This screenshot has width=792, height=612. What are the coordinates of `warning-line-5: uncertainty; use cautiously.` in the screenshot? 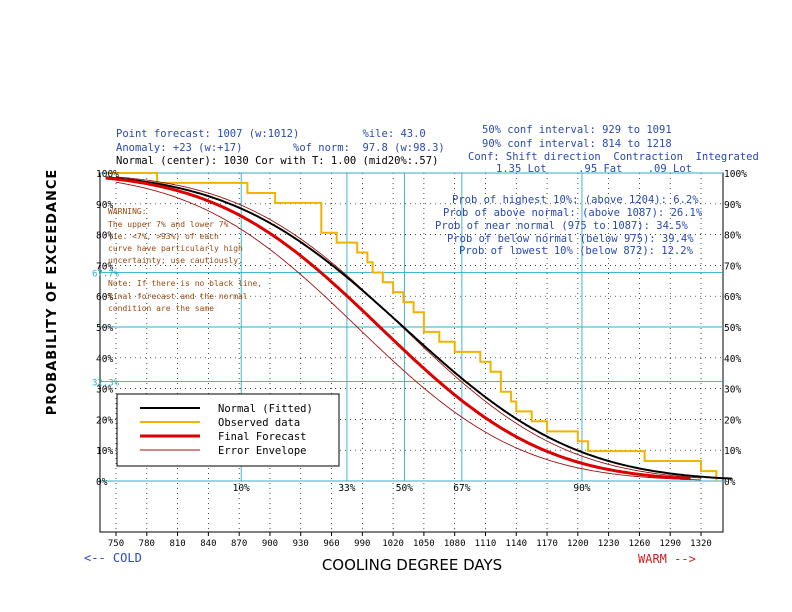 It's located at (175, 260).